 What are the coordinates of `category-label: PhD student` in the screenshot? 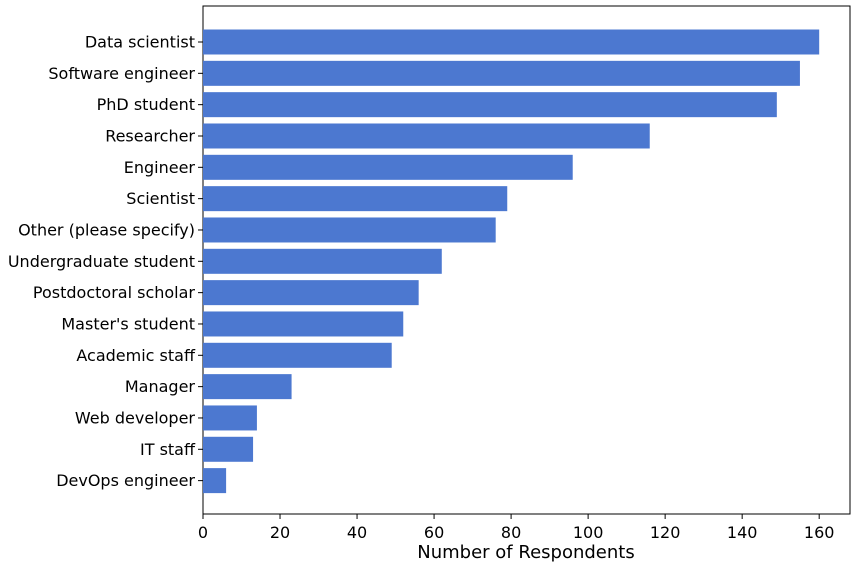 It's located at (146, 104).